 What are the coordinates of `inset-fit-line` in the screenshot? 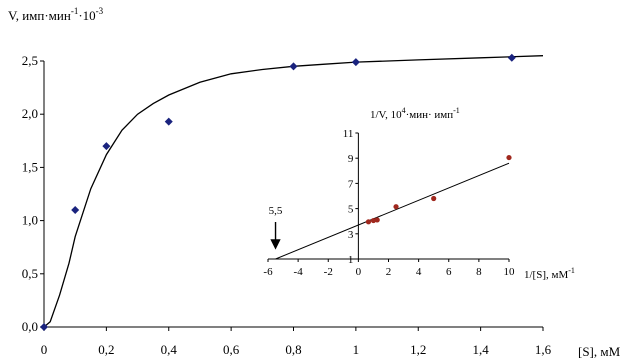 It's located at (392, 211).